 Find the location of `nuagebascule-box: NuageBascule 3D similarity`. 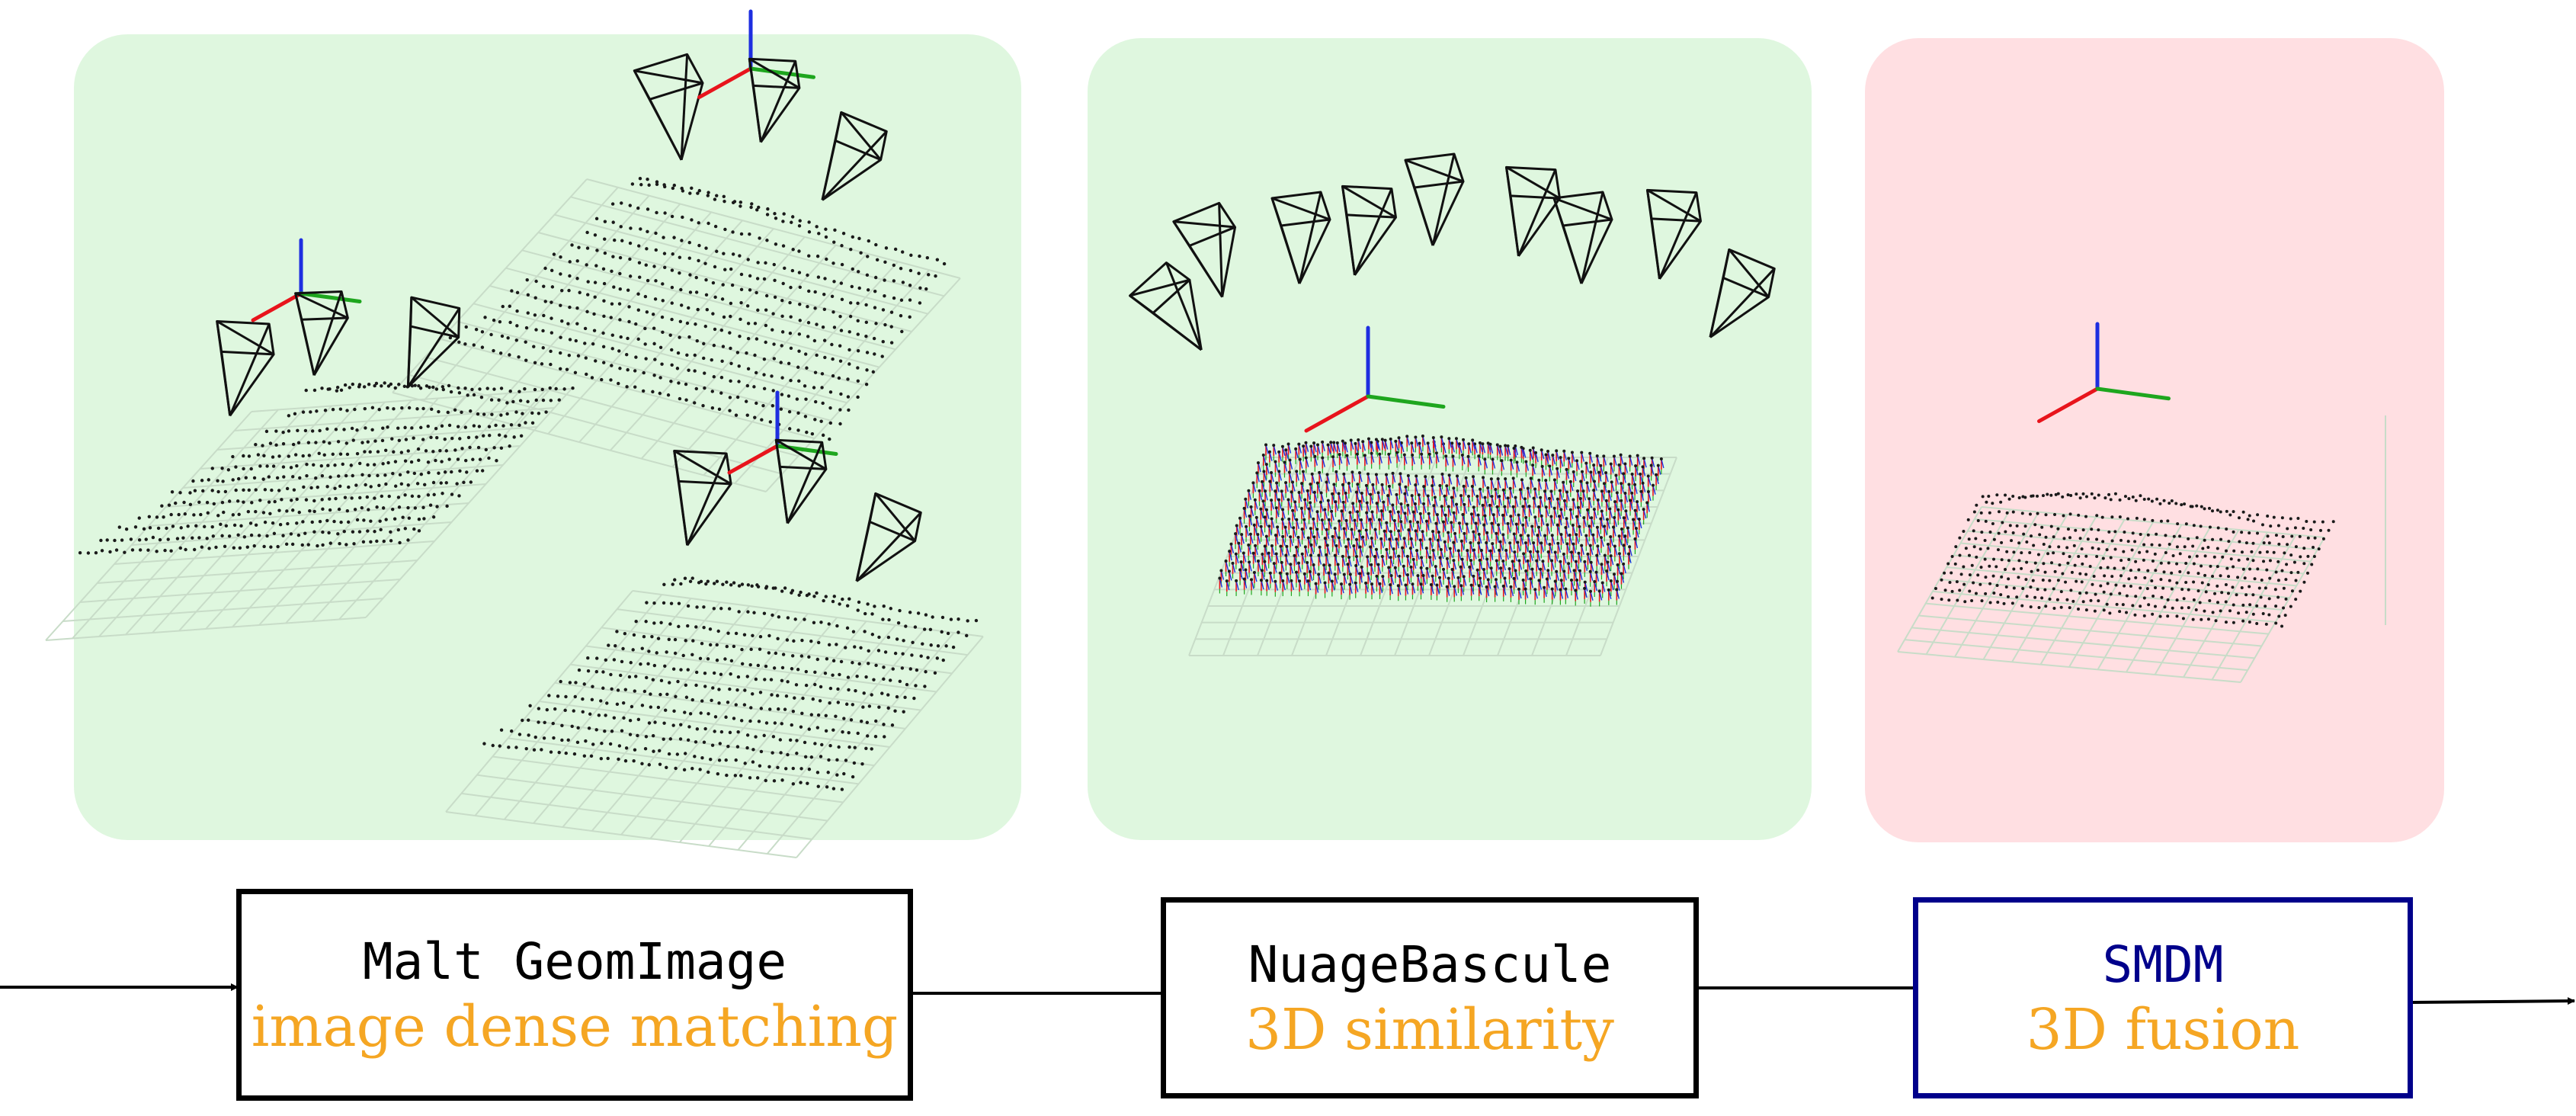

nuagebascule-box: NuageBascule 3D similarity is located at coordinates (1430, 997).